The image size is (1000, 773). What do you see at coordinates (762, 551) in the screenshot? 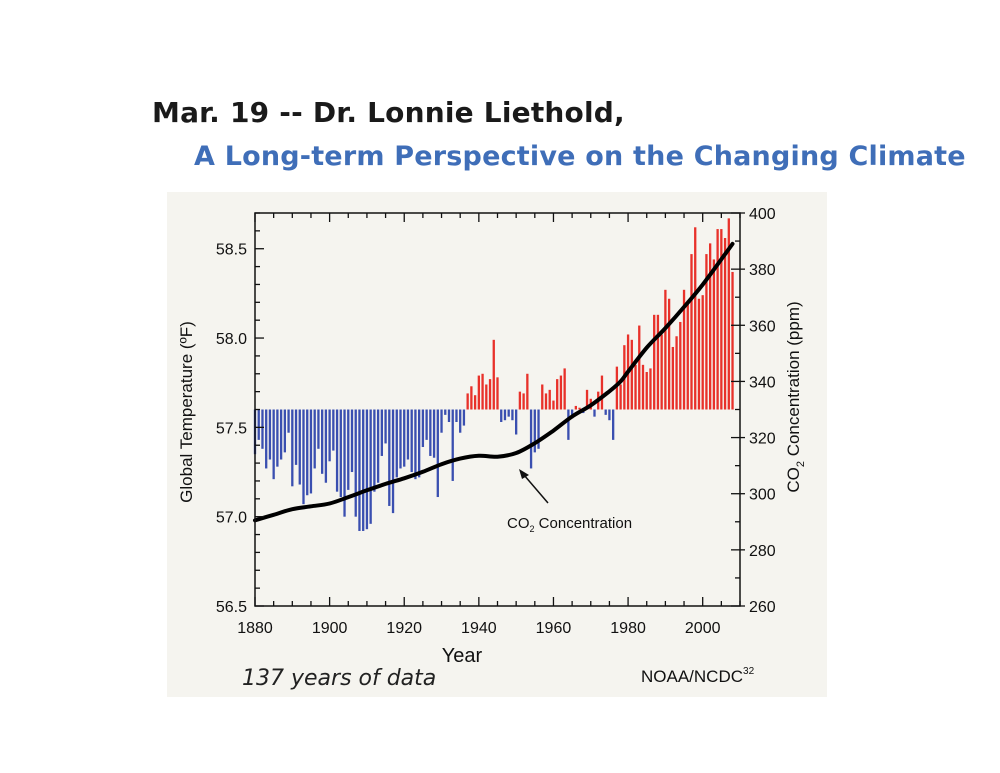
I see `y2-tick-label: 280` at bounding box center [762, 551].